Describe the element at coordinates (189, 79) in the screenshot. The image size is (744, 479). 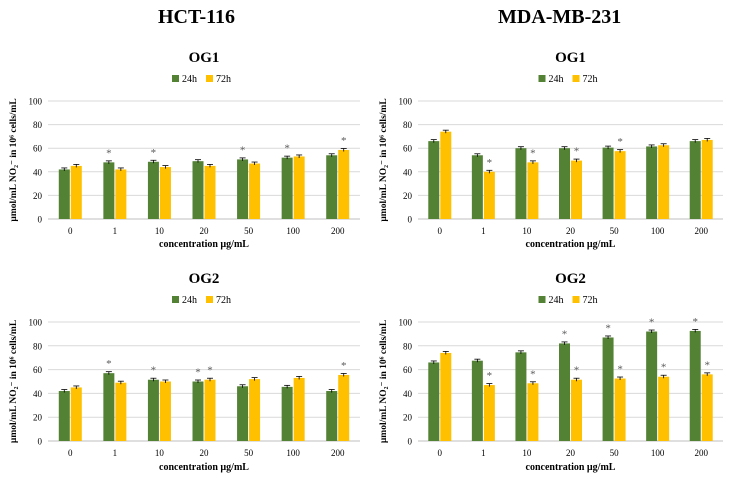
I see `hct-og1-legend-label-24h: 24h` at that location.